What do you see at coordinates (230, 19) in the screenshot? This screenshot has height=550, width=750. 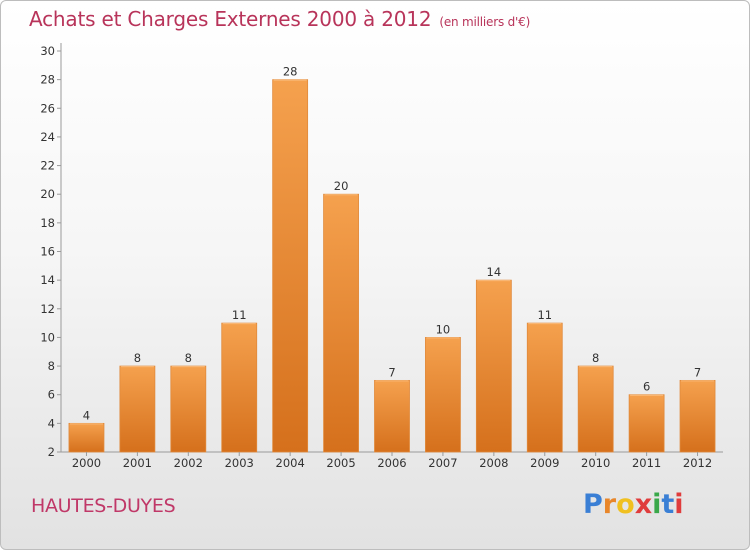 I see `title-text: Achats et Charges Externes 2000 à 2012` at bounding box center [230, 19].